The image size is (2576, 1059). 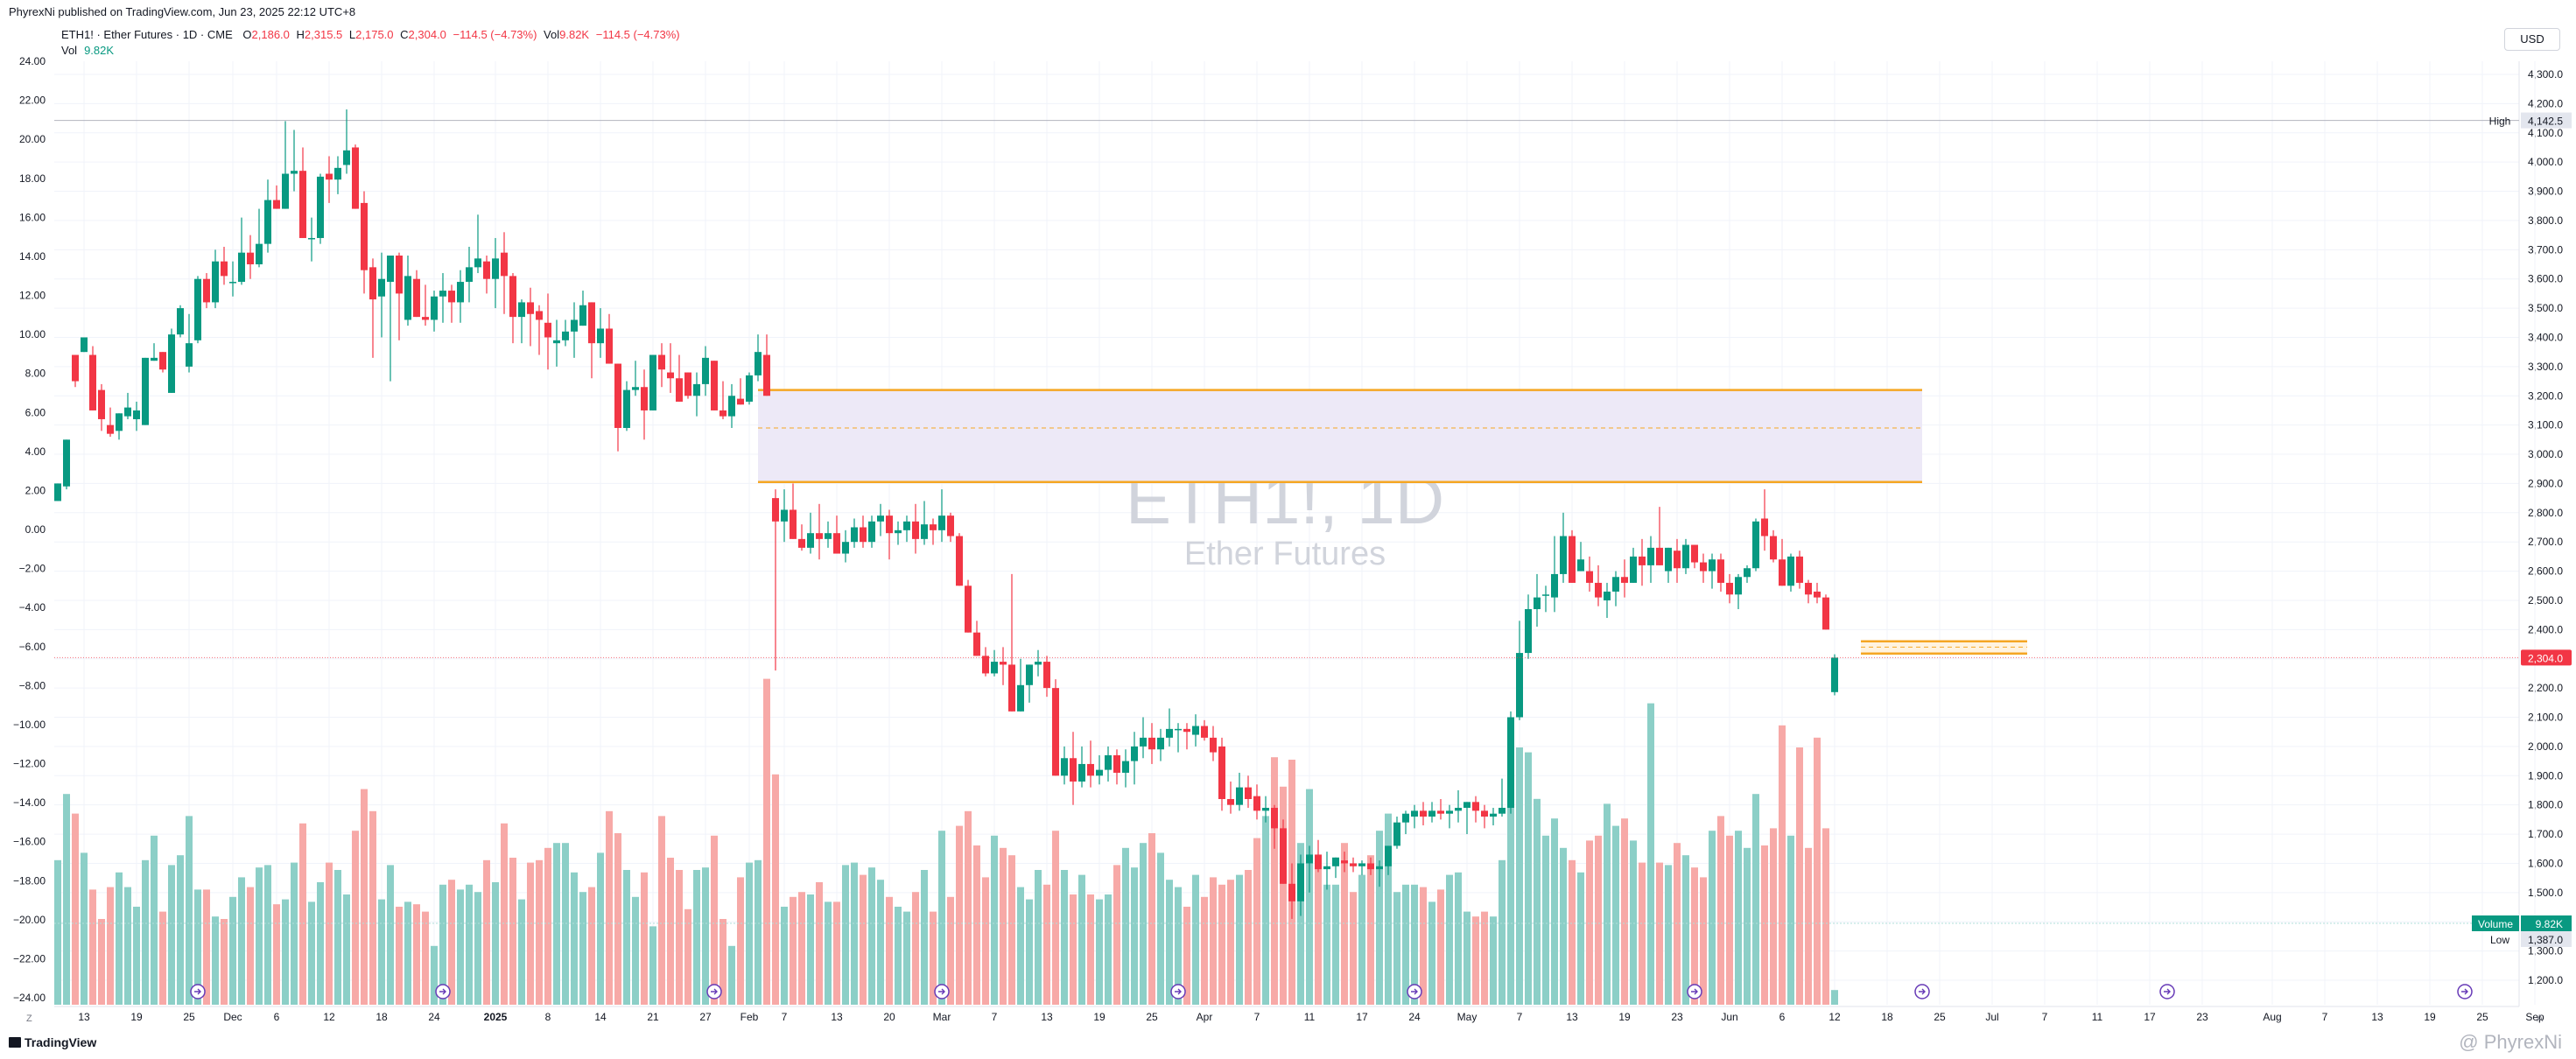 What do you see at coordinates (2482, 1017) in the screenshot?
I see `time-tick-label: 25` at bounding box center [2482, 1017].